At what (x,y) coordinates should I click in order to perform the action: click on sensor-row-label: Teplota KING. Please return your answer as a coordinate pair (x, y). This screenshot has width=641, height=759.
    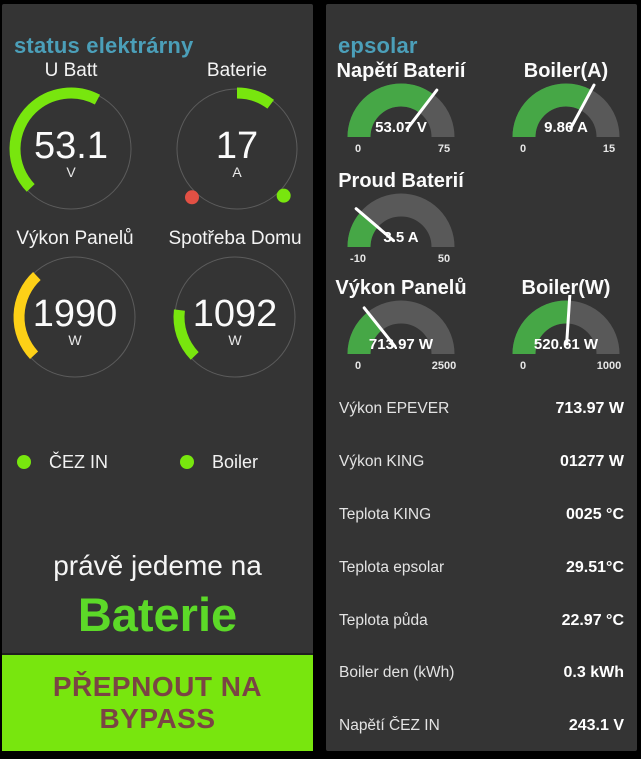
    Looking at the image, I should click on (385, 514).